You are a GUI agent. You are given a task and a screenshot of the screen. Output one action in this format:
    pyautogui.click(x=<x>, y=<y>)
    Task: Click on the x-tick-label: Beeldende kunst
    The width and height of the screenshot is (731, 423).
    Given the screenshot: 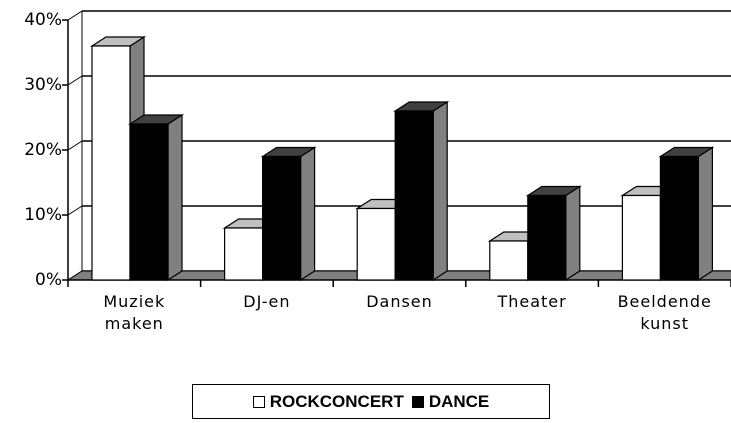 What is the action you would take?
    pyautogui.click(x=664, y=312)
    